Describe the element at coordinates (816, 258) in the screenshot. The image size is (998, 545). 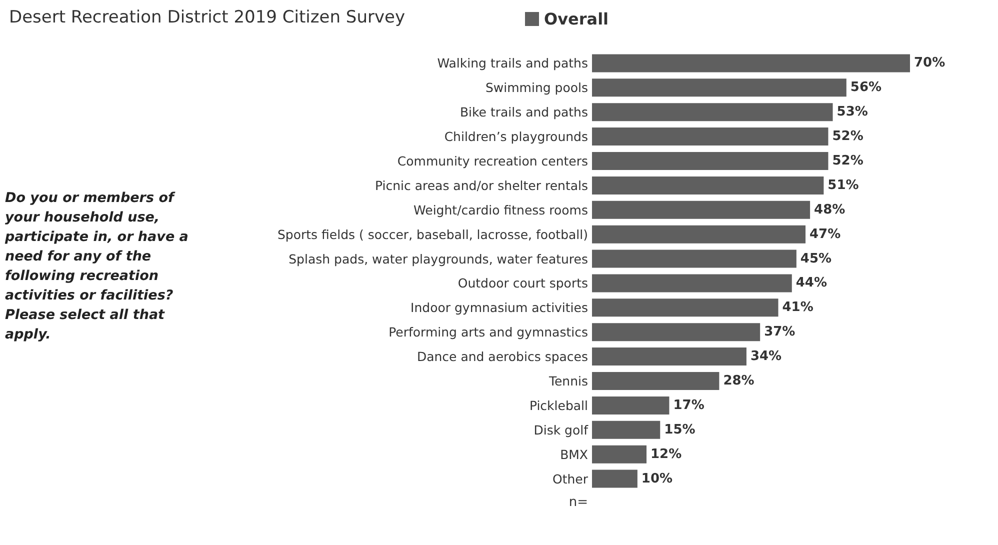
I see `data-label: 45%` at that location.